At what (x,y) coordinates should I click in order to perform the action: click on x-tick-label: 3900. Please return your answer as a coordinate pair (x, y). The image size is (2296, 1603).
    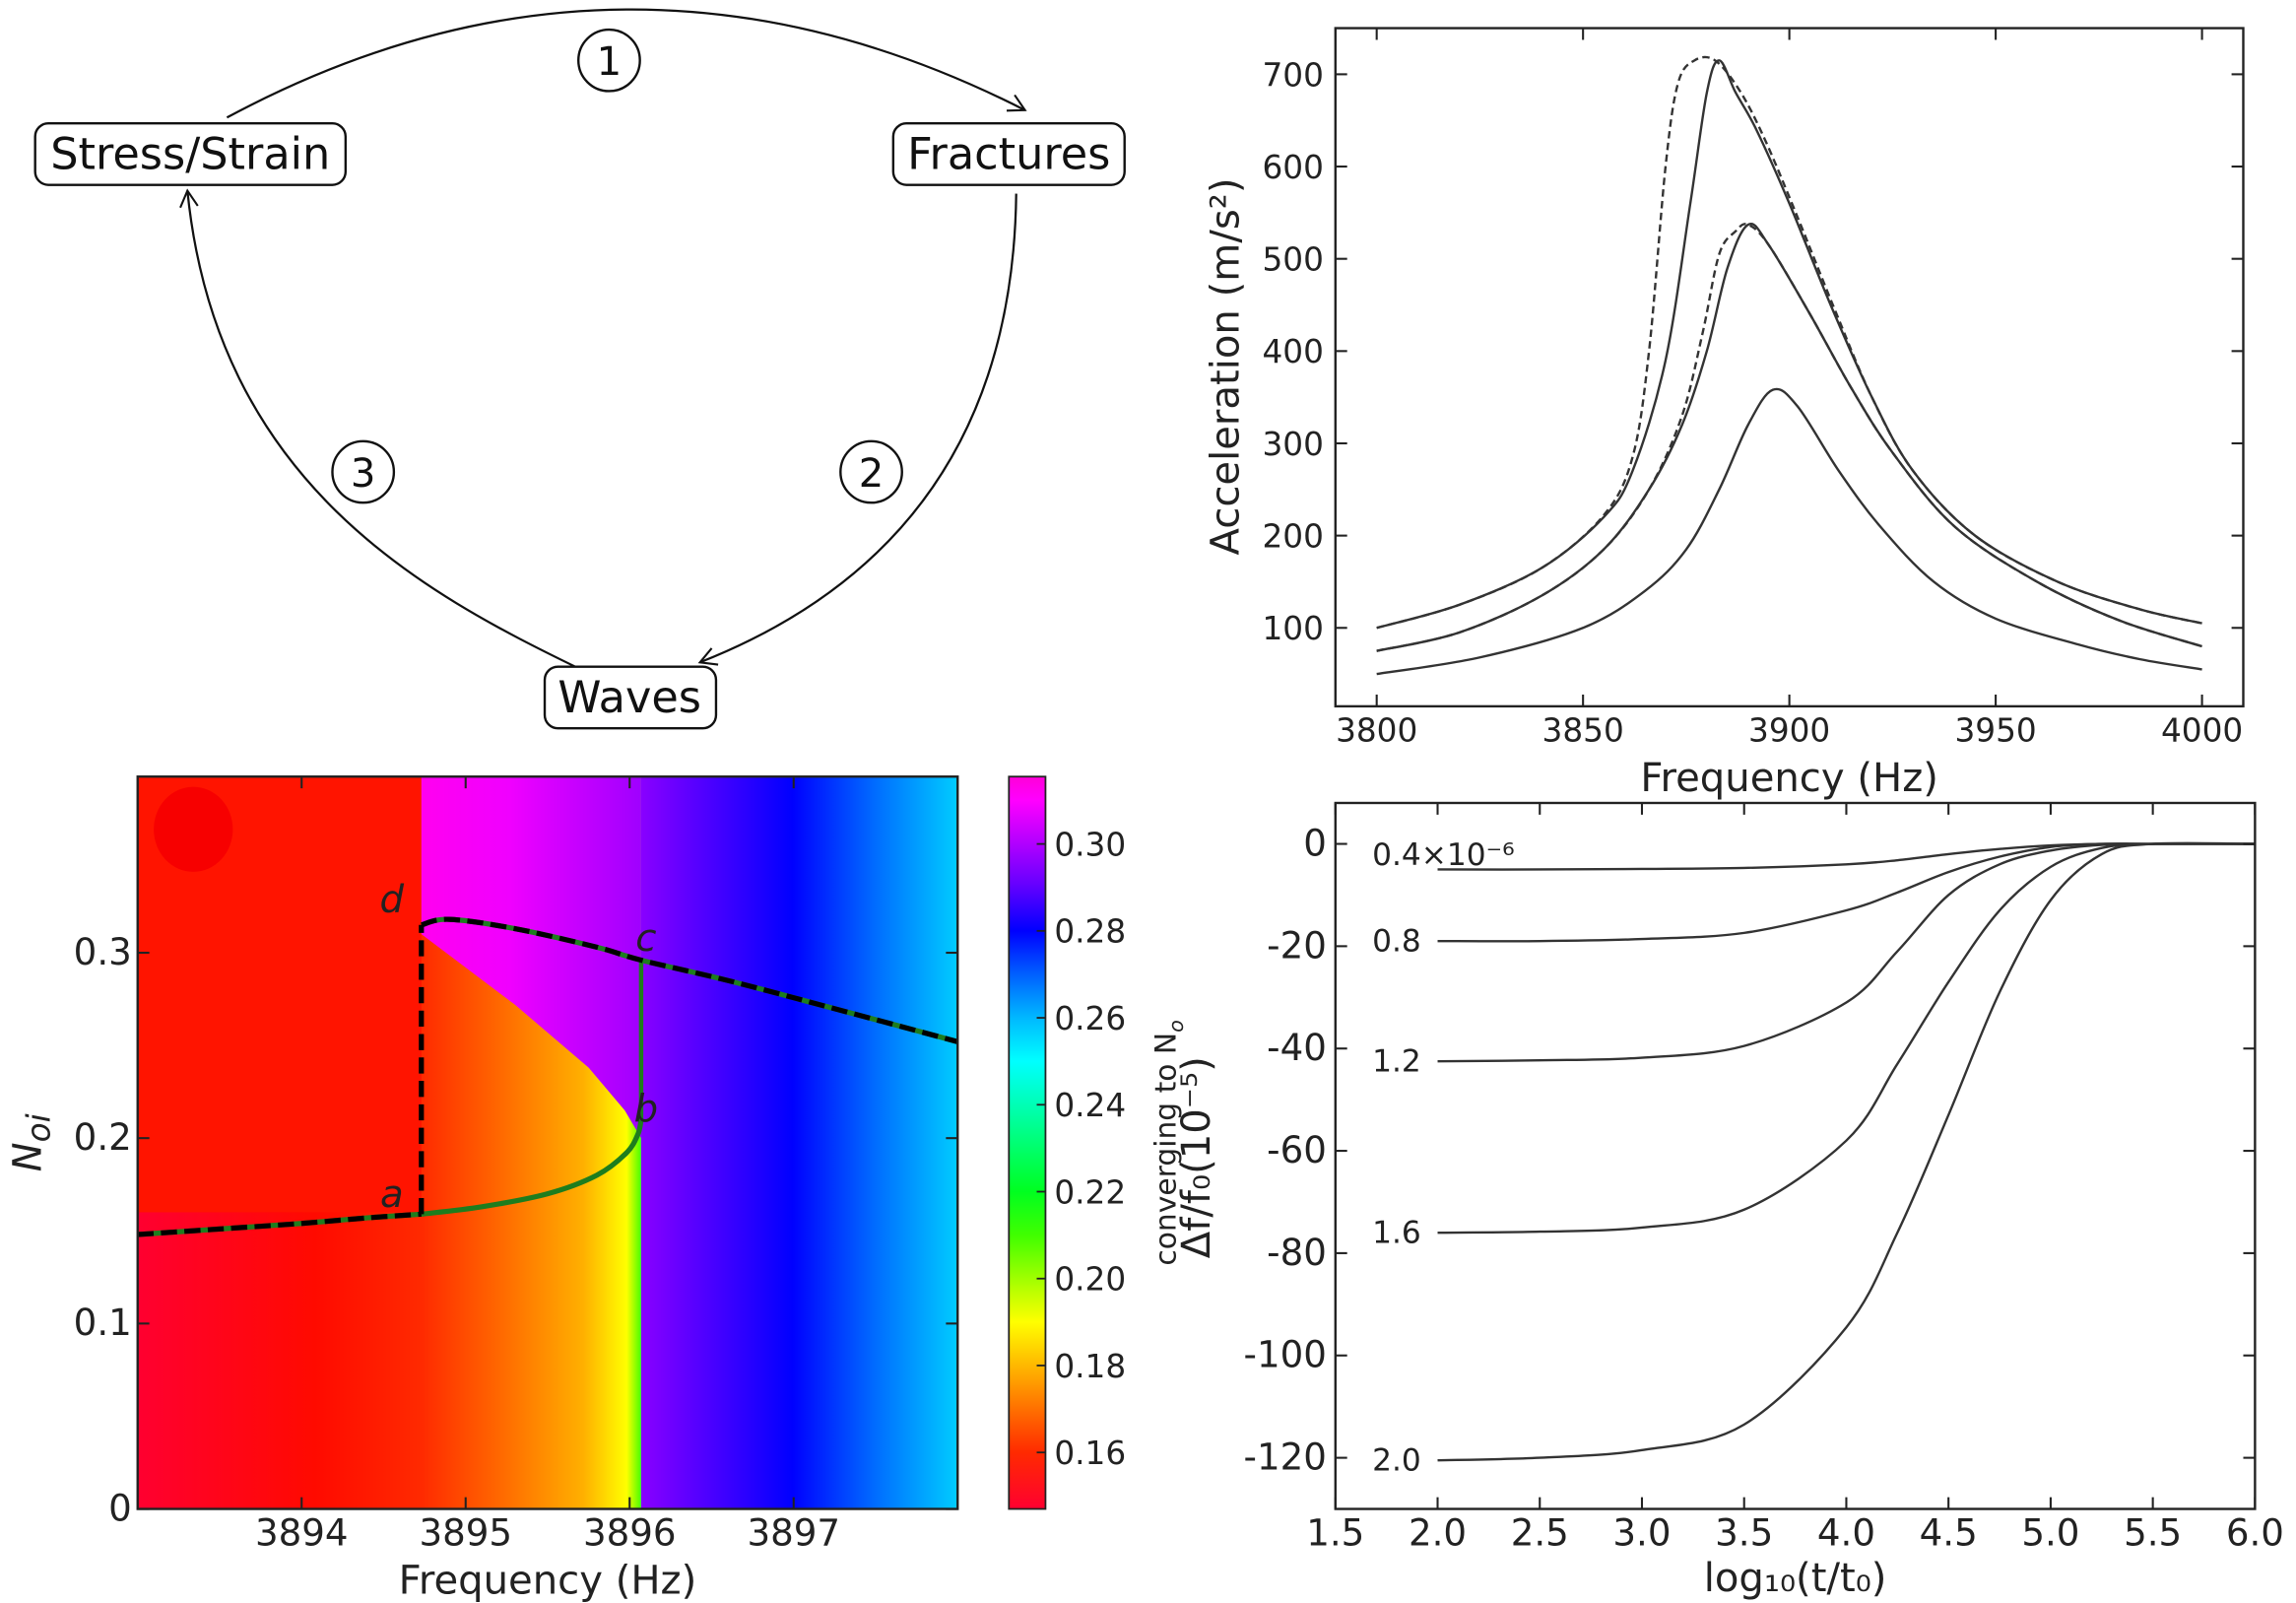
    Looking at the image, I should click on (1789, 731).